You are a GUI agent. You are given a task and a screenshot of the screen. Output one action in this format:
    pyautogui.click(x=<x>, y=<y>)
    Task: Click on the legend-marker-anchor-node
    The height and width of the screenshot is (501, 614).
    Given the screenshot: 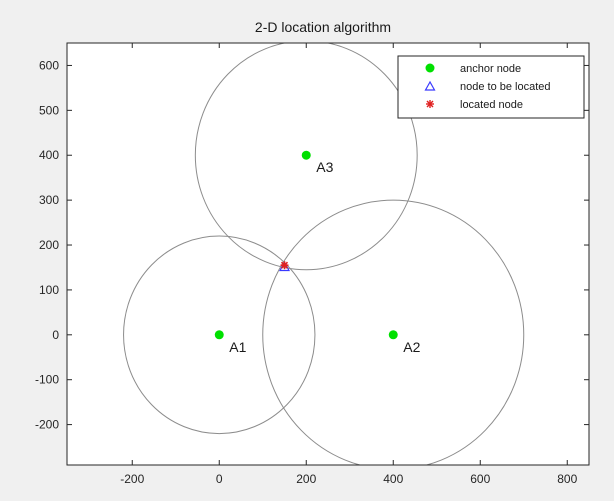 What is the action you would take?
    pyautogui.click(x=430, y=68)
    